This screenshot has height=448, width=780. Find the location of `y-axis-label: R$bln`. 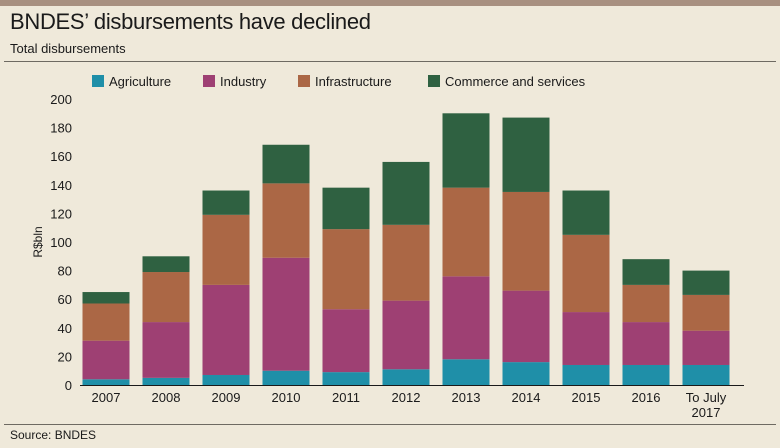

y-axis-label: R$bln is located at coordinates (38, 241).